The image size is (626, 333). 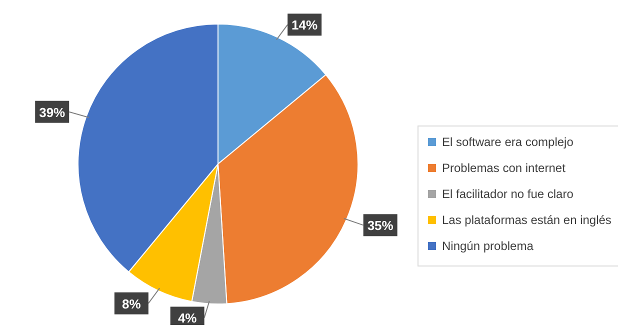 What do you see at coordinates (52, 112) in the screenshot?
I see `data-label: 39%` at bounding box center [52, 112].